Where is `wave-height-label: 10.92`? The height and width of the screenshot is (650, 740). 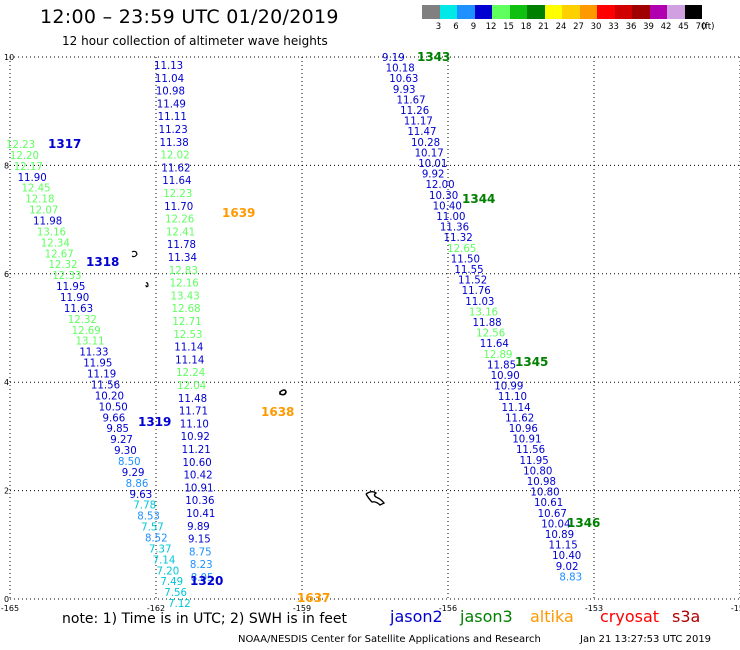 wave-height-label: 10.92 is located at coordinates (195, 437).